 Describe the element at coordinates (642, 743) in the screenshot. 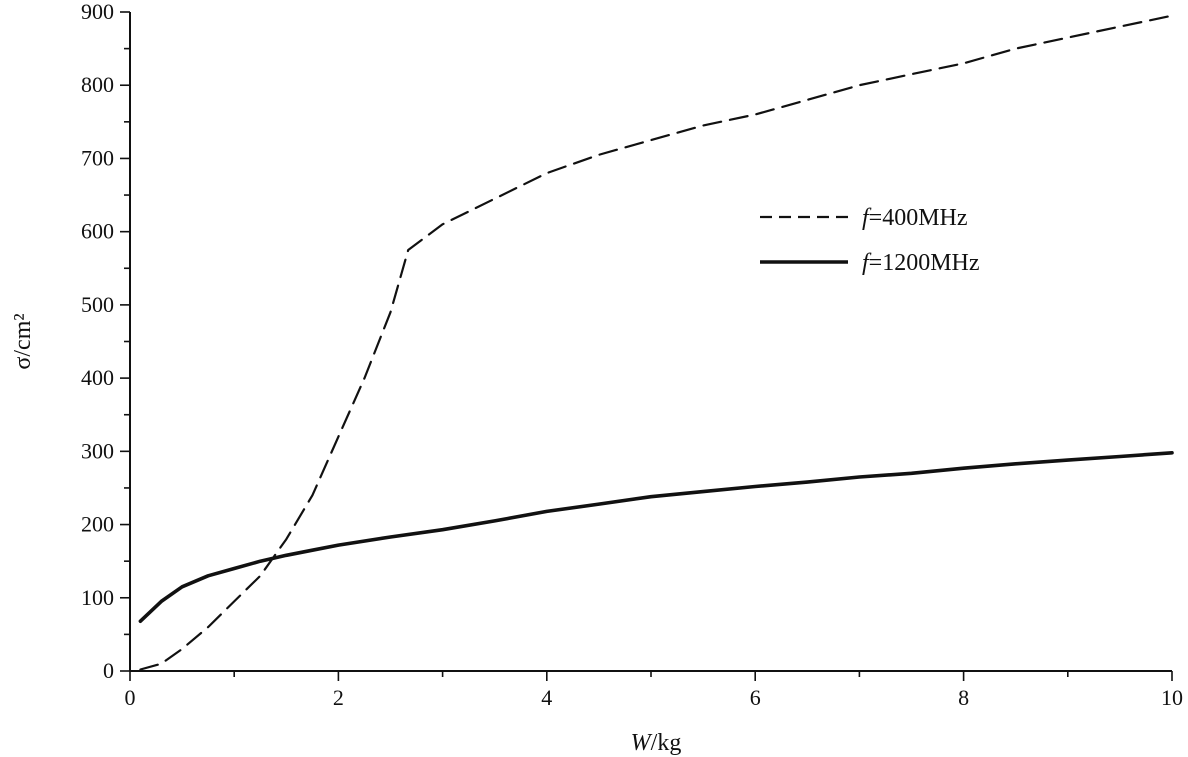

I see `x-axis-title-var: W` at that location.